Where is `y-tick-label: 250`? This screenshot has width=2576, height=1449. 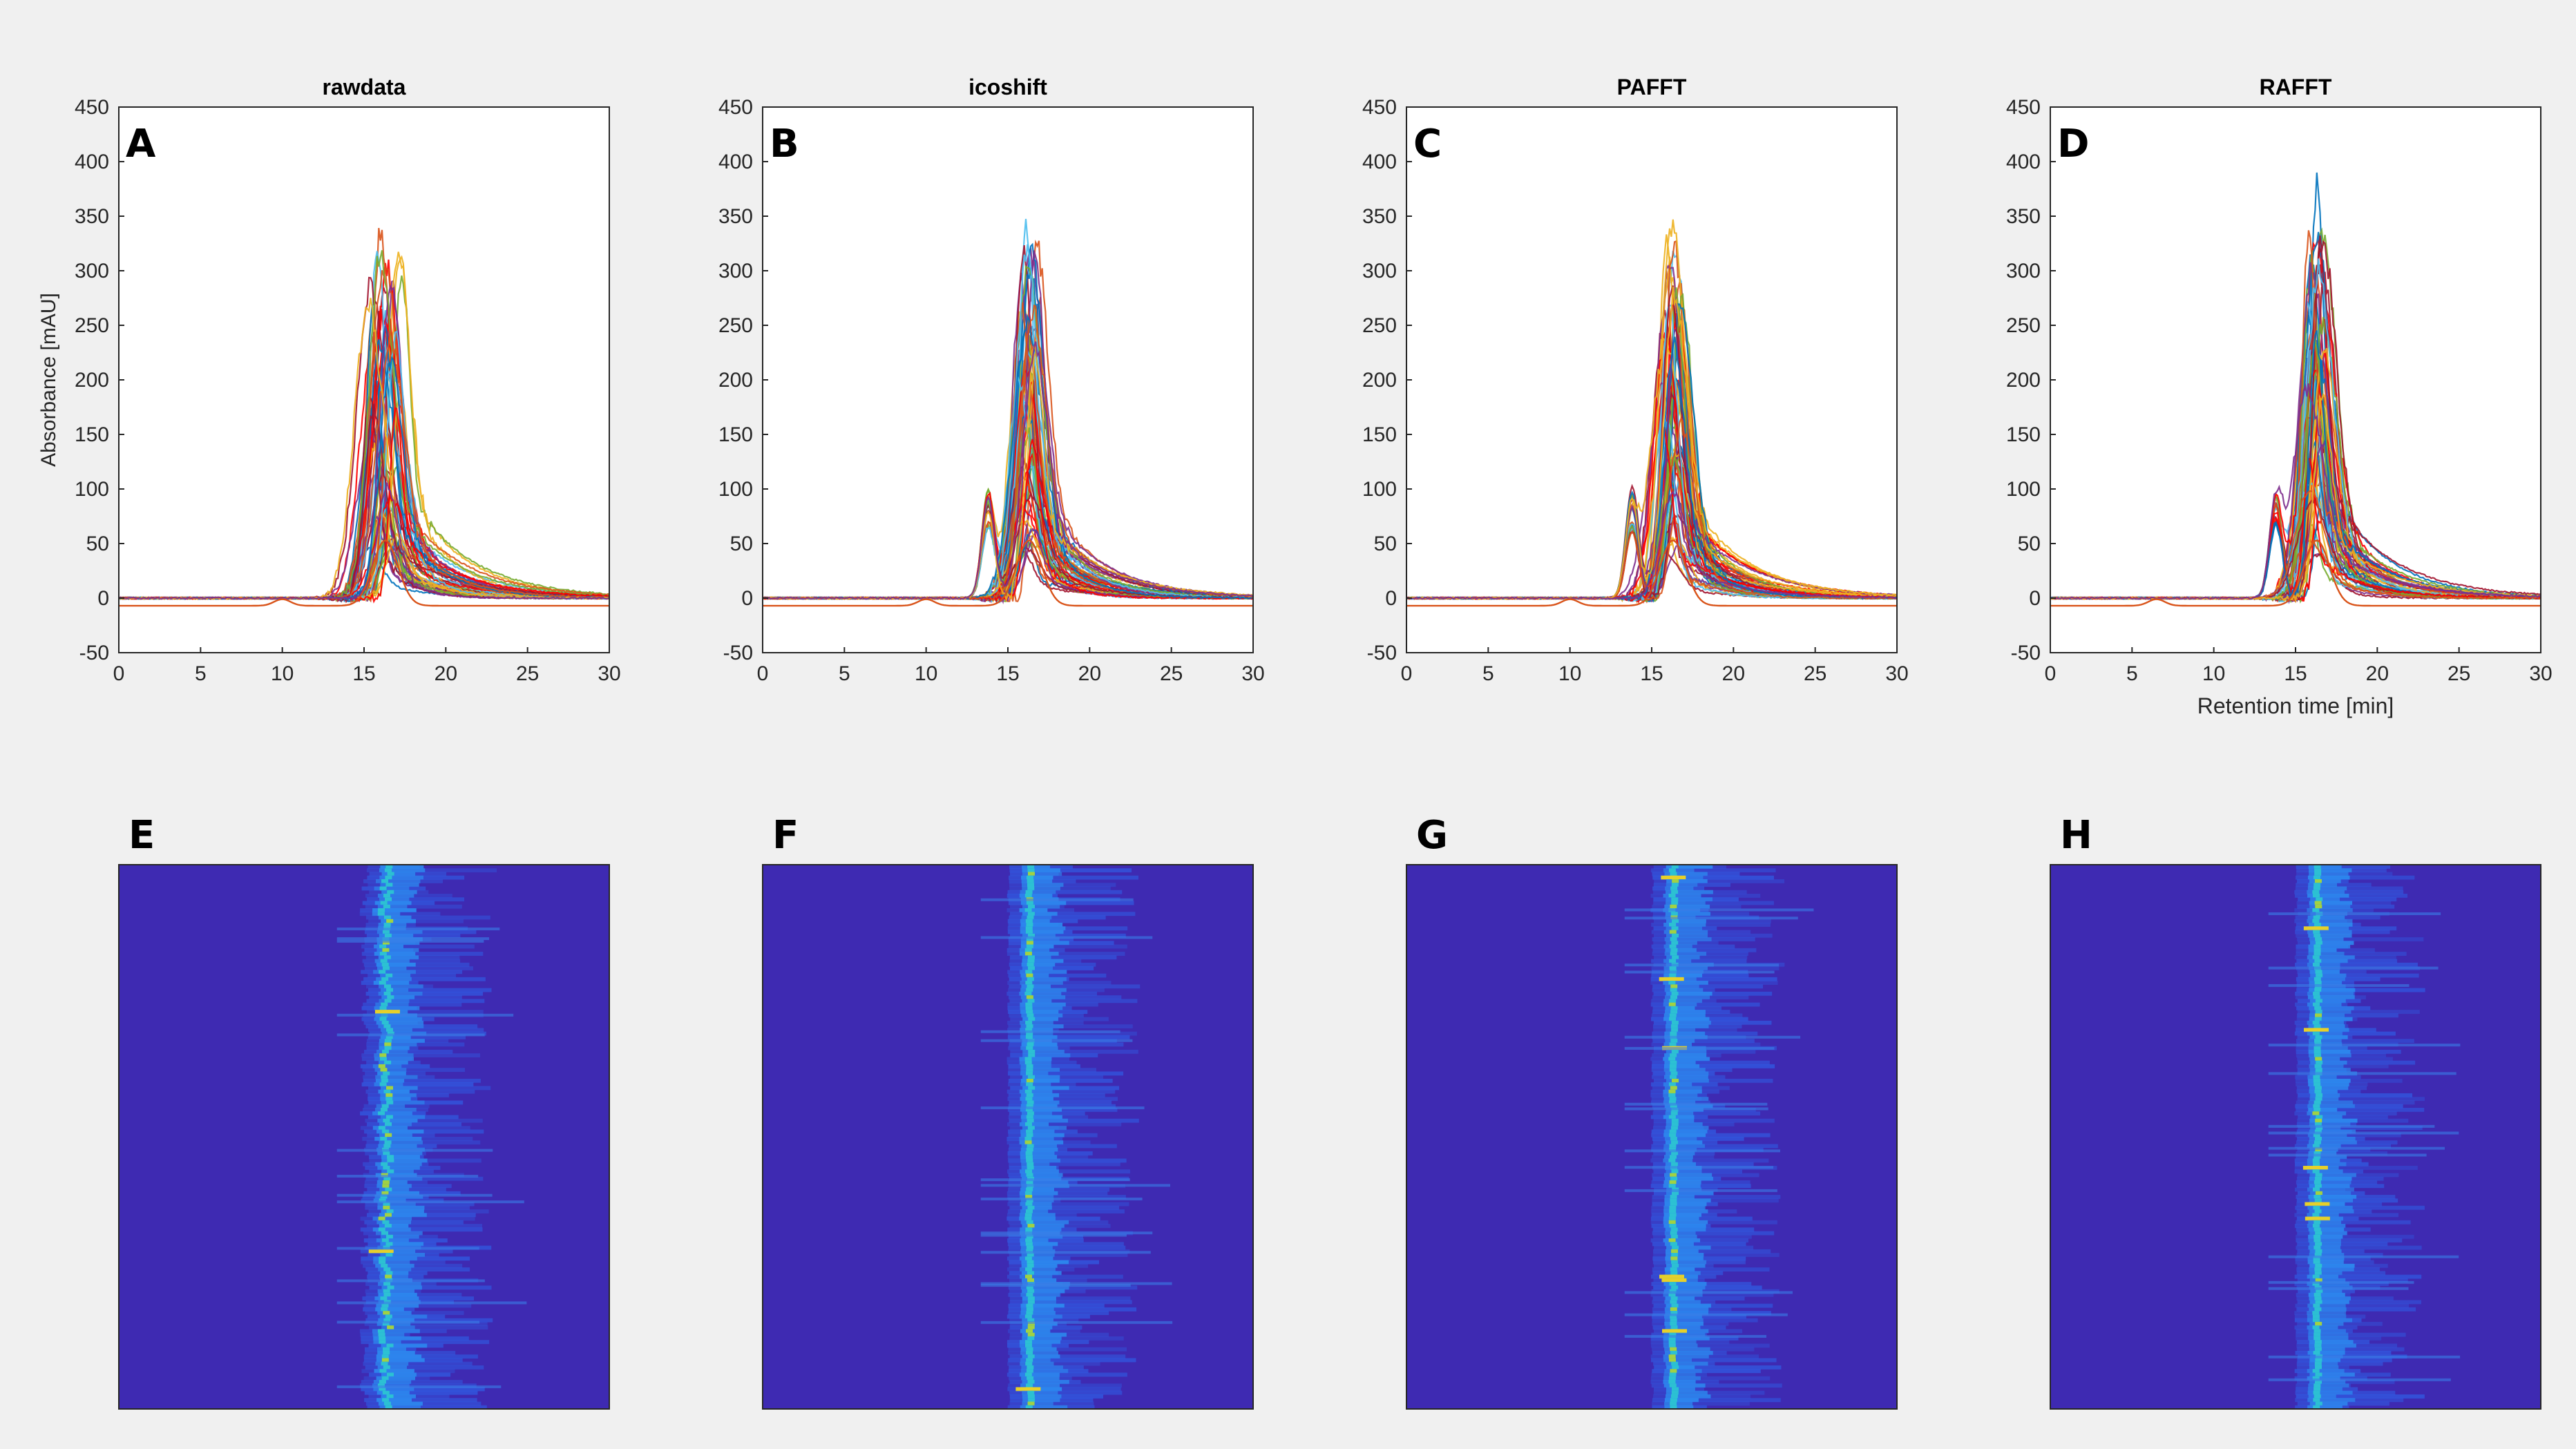 y-tick-label: 250 is located at coordinates (1379, 325).